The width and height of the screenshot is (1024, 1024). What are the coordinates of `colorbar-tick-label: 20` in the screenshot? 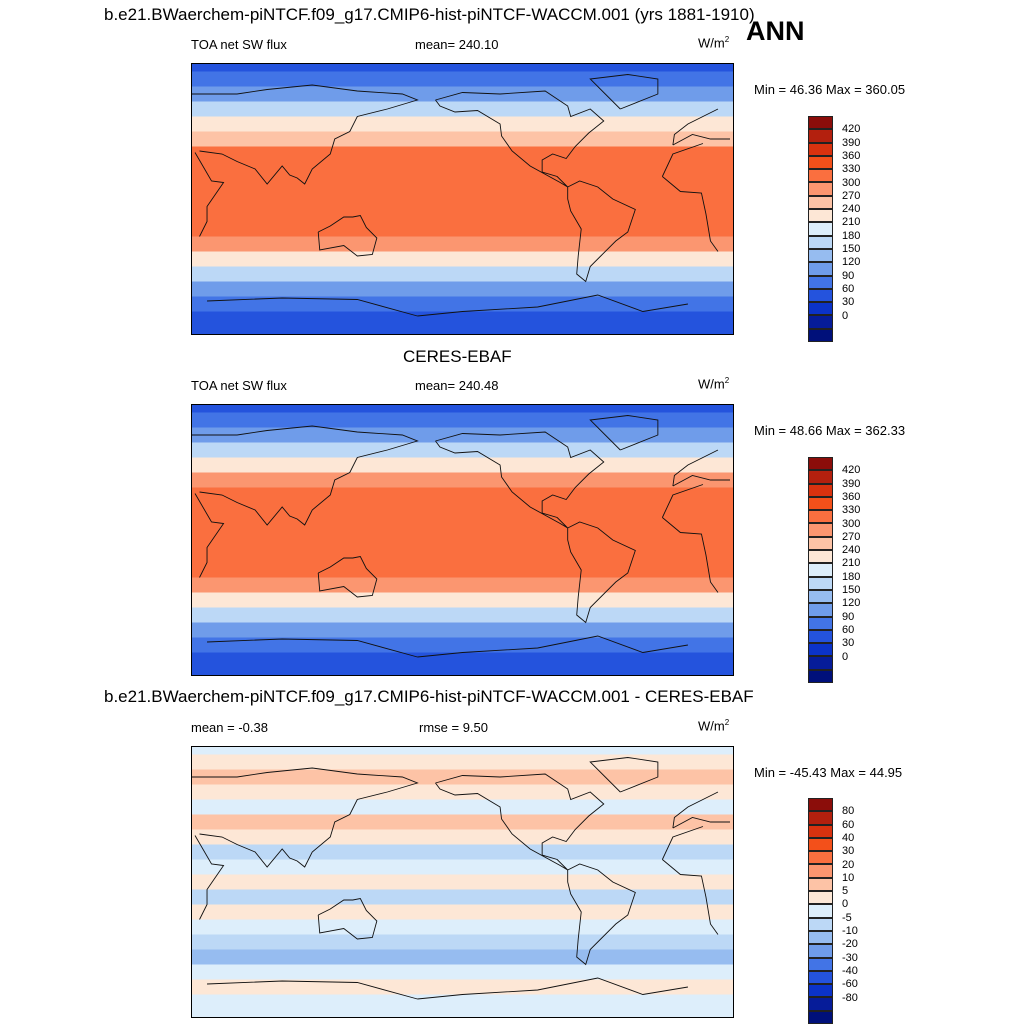 It's located at (848, 864).